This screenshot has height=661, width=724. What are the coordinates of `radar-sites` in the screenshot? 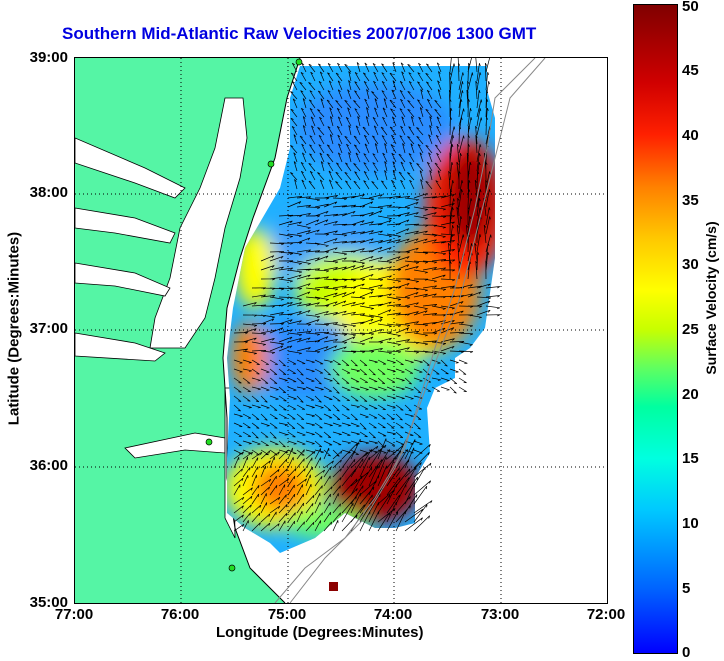 It's located at (254, 315).